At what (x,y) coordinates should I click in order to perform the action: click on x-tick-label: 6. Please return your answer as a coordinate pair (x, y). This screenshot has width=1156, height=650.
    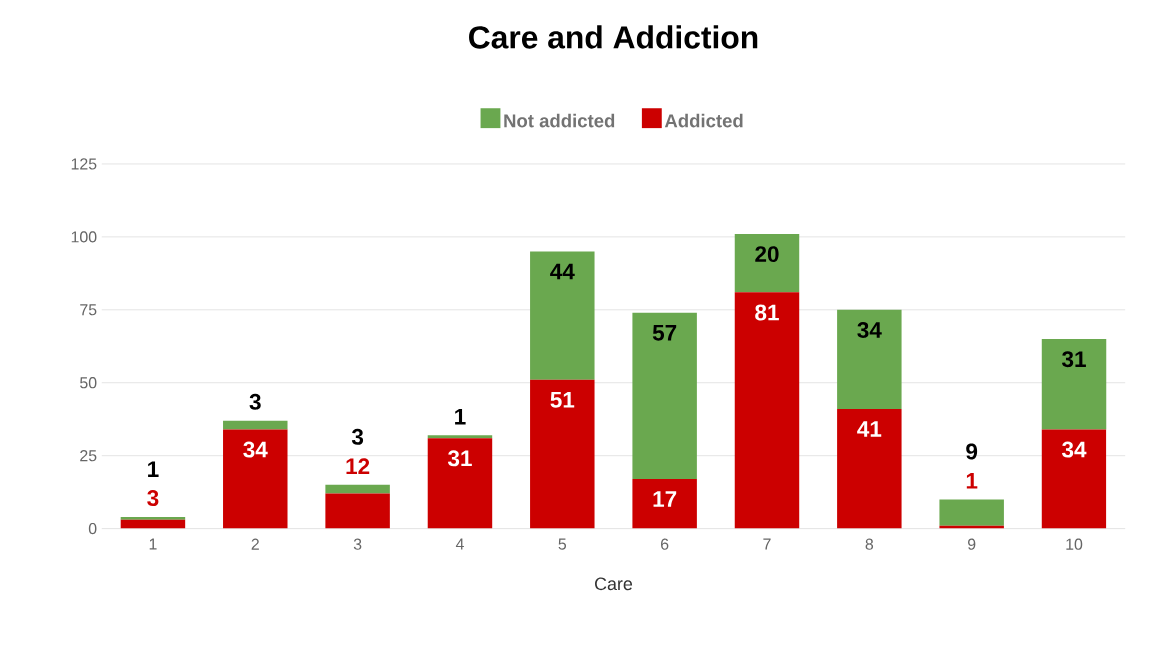
    Looking at the image, I should click on (665, 544).